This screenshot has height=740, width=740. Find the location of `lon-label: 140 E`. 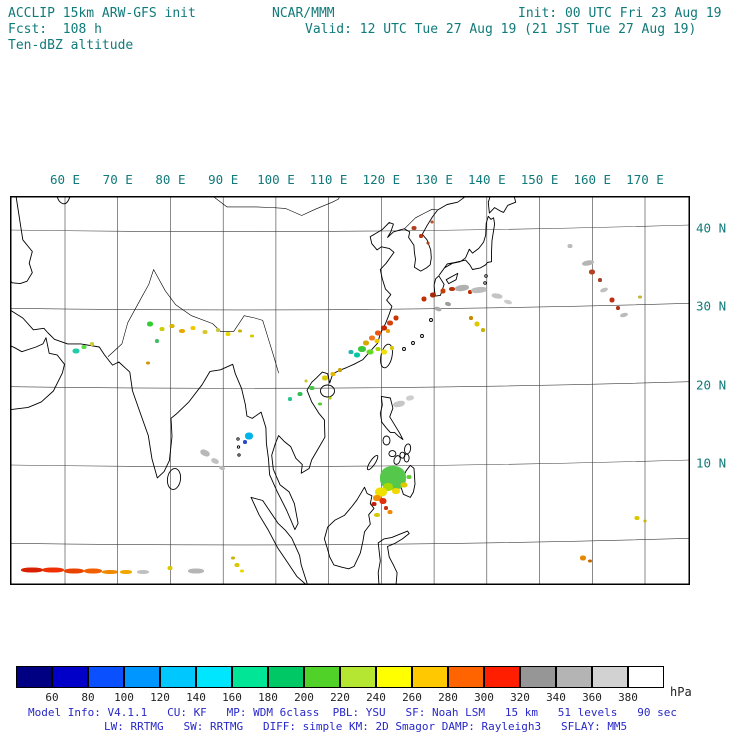

lon-label: 140 E is located at coordinates (486, 179).